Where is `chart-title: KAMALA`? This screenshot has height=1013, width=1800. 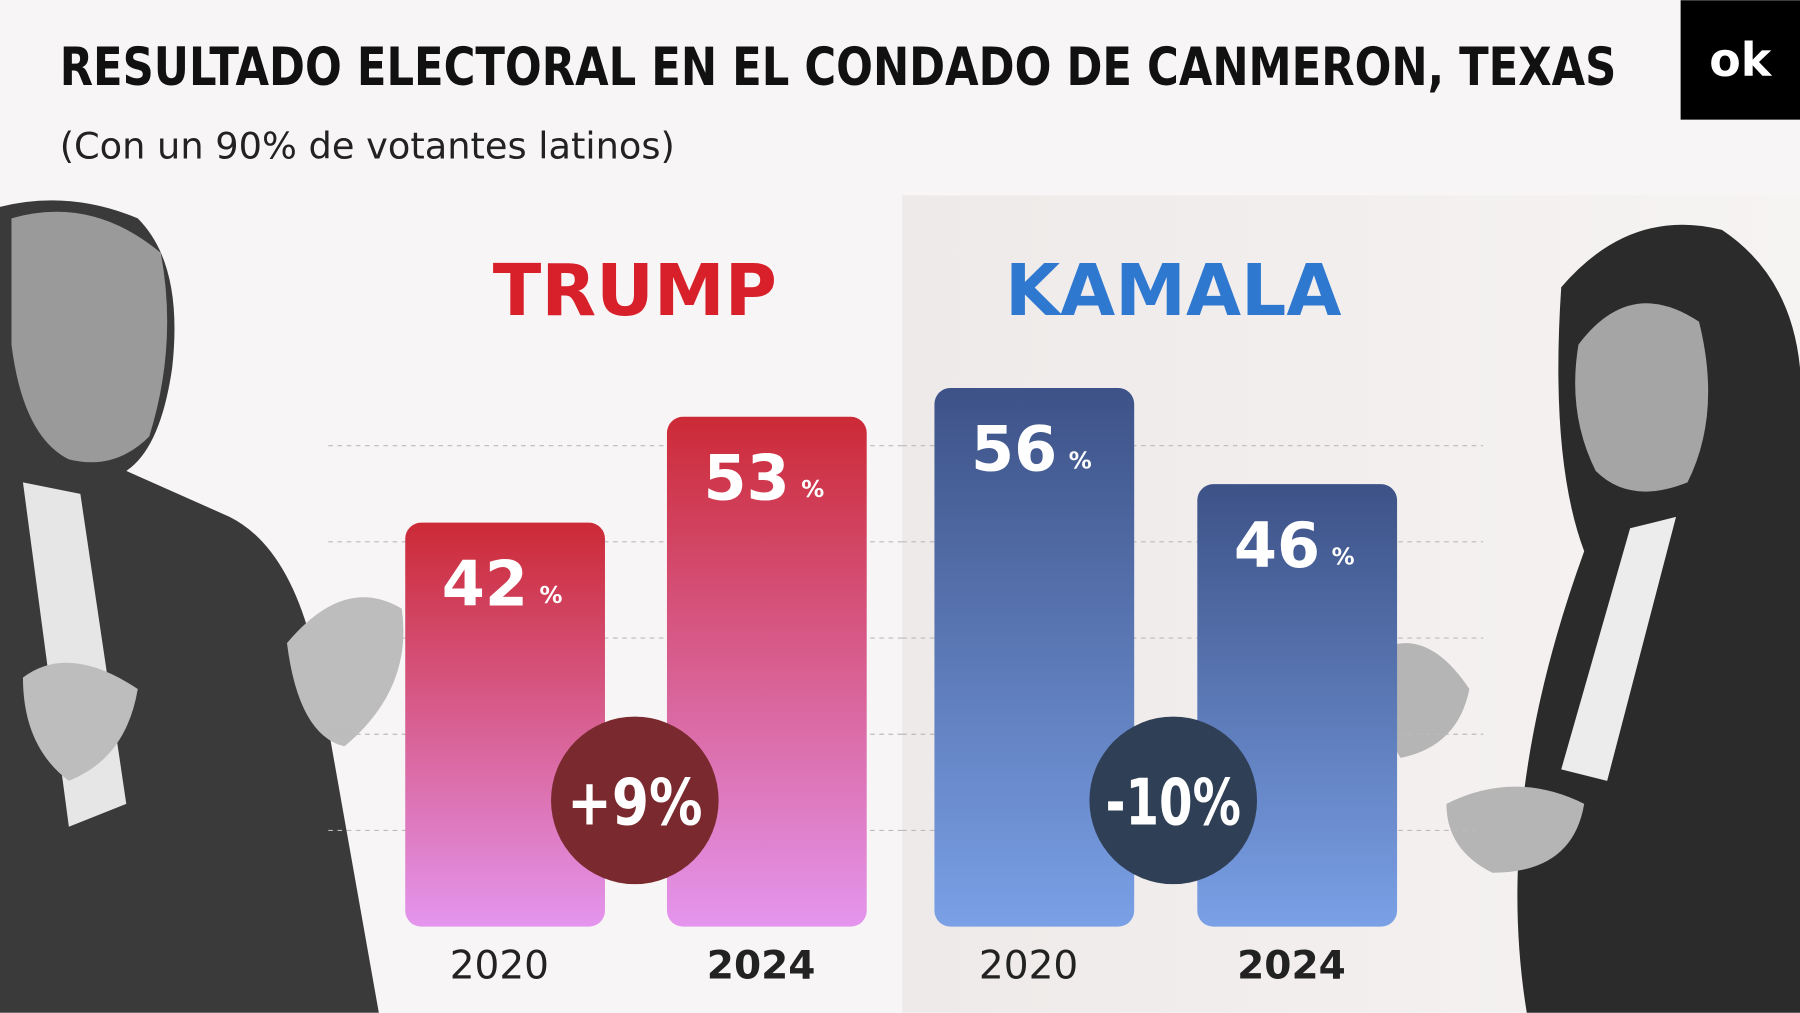 chart-title: KAMALA is located at coordinates (1173, 290).